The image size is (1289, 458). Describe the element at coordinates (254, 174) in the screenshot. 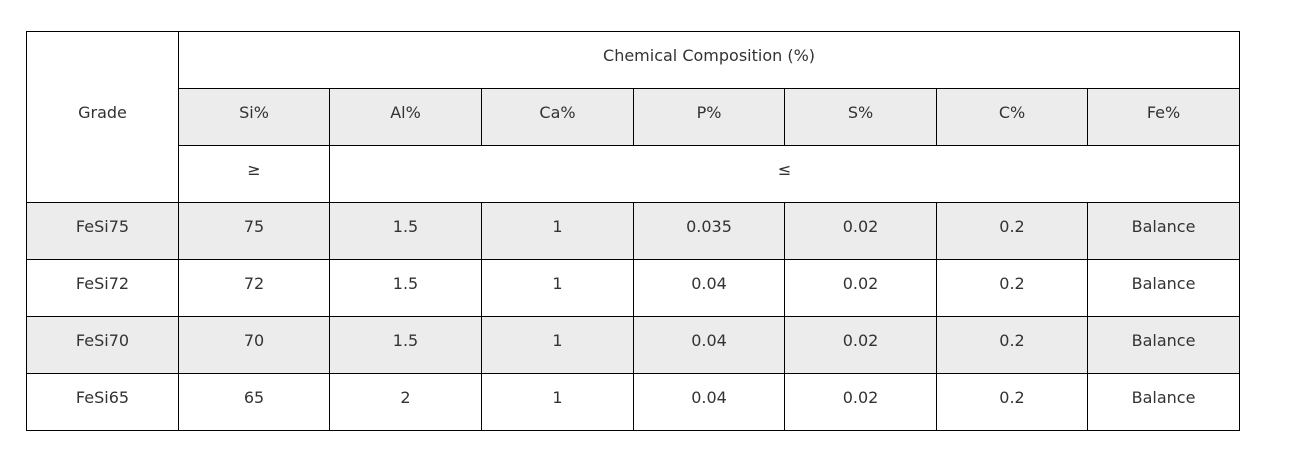

I see `min-marker: ≥` at that location.